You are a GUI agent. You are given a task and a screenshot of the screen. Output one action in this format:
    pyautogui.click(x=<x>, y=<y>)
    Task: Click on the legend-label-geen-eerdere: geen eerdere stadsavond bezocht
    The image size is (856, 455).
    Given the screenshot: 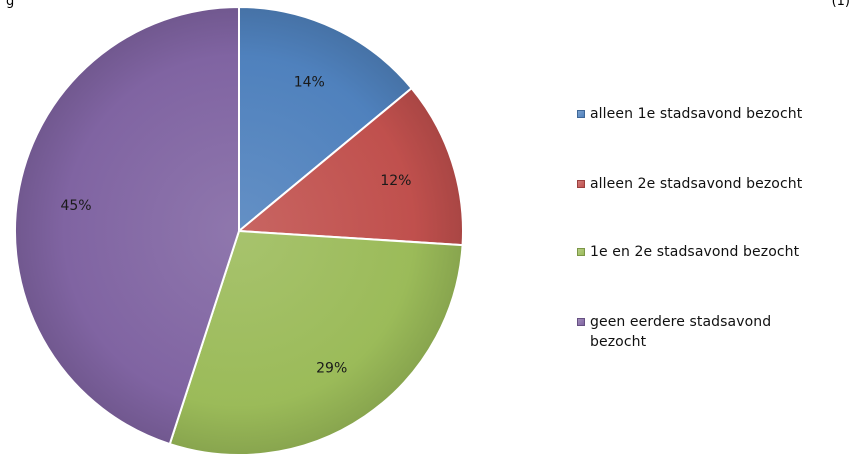 What is the action you would take?
    pyautogui.click(x=681, y=332)
    